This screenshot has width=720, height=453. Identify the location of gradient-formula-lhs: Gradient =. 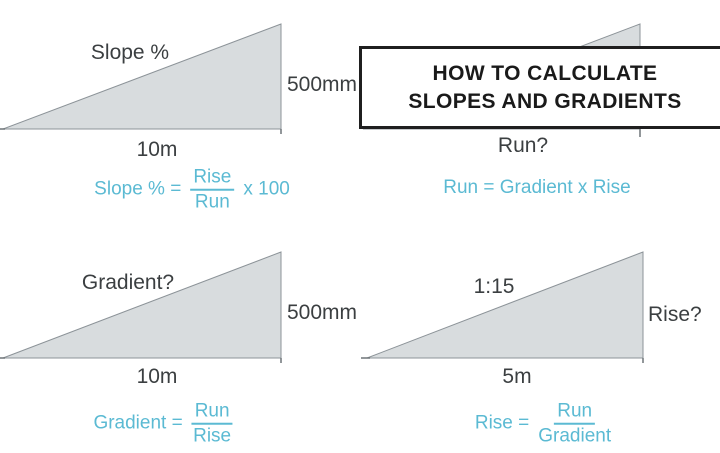
(138, 423).